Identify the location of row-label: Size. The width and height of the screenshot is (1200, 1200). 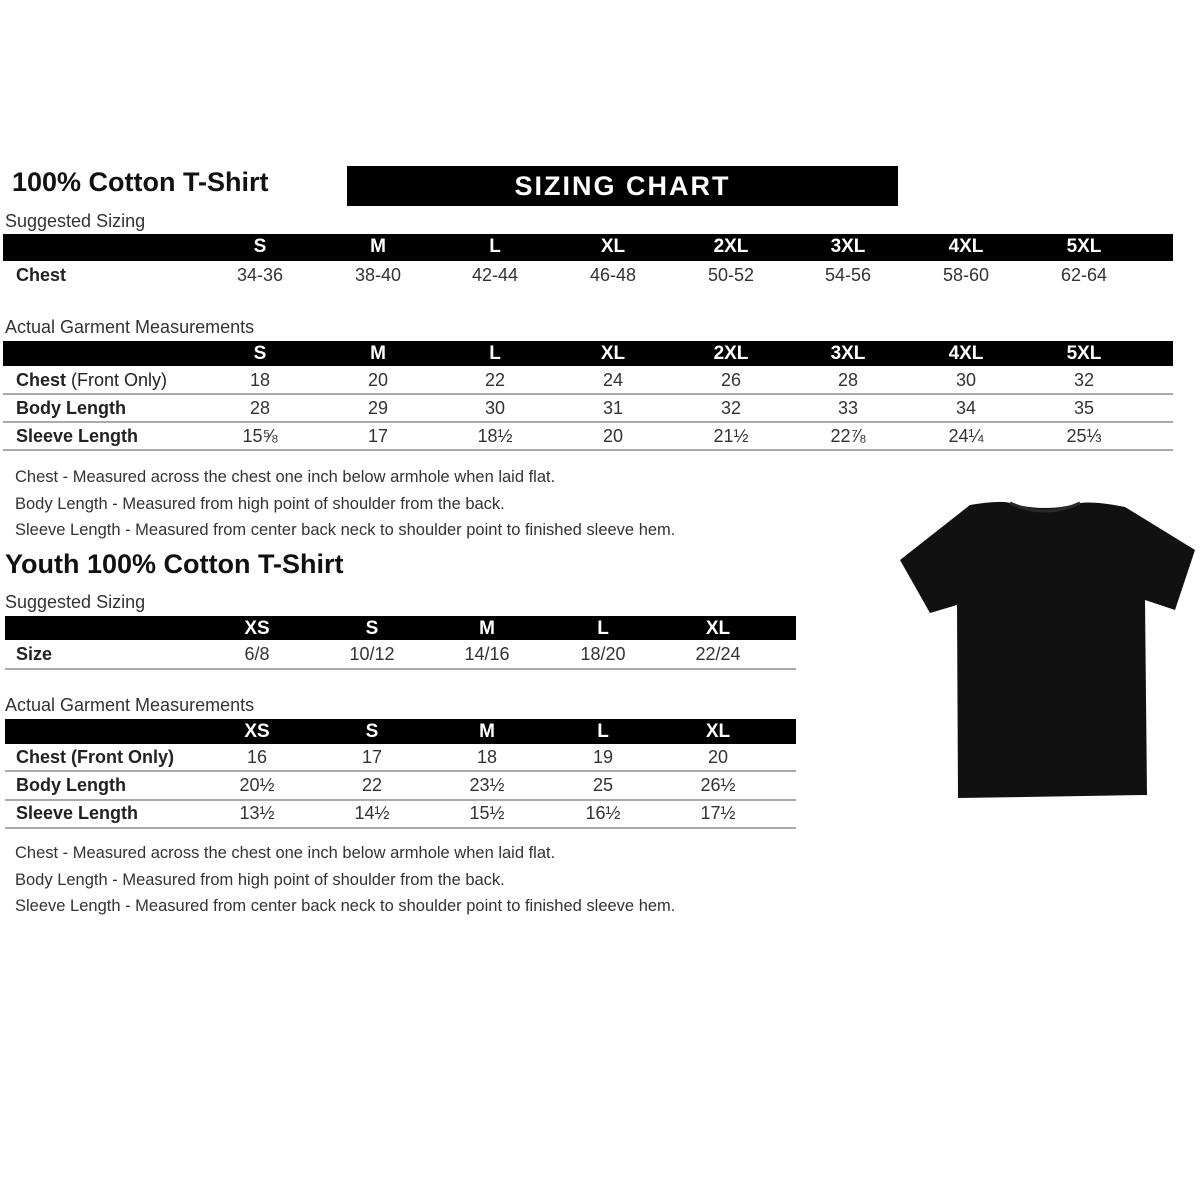
(34, 654).